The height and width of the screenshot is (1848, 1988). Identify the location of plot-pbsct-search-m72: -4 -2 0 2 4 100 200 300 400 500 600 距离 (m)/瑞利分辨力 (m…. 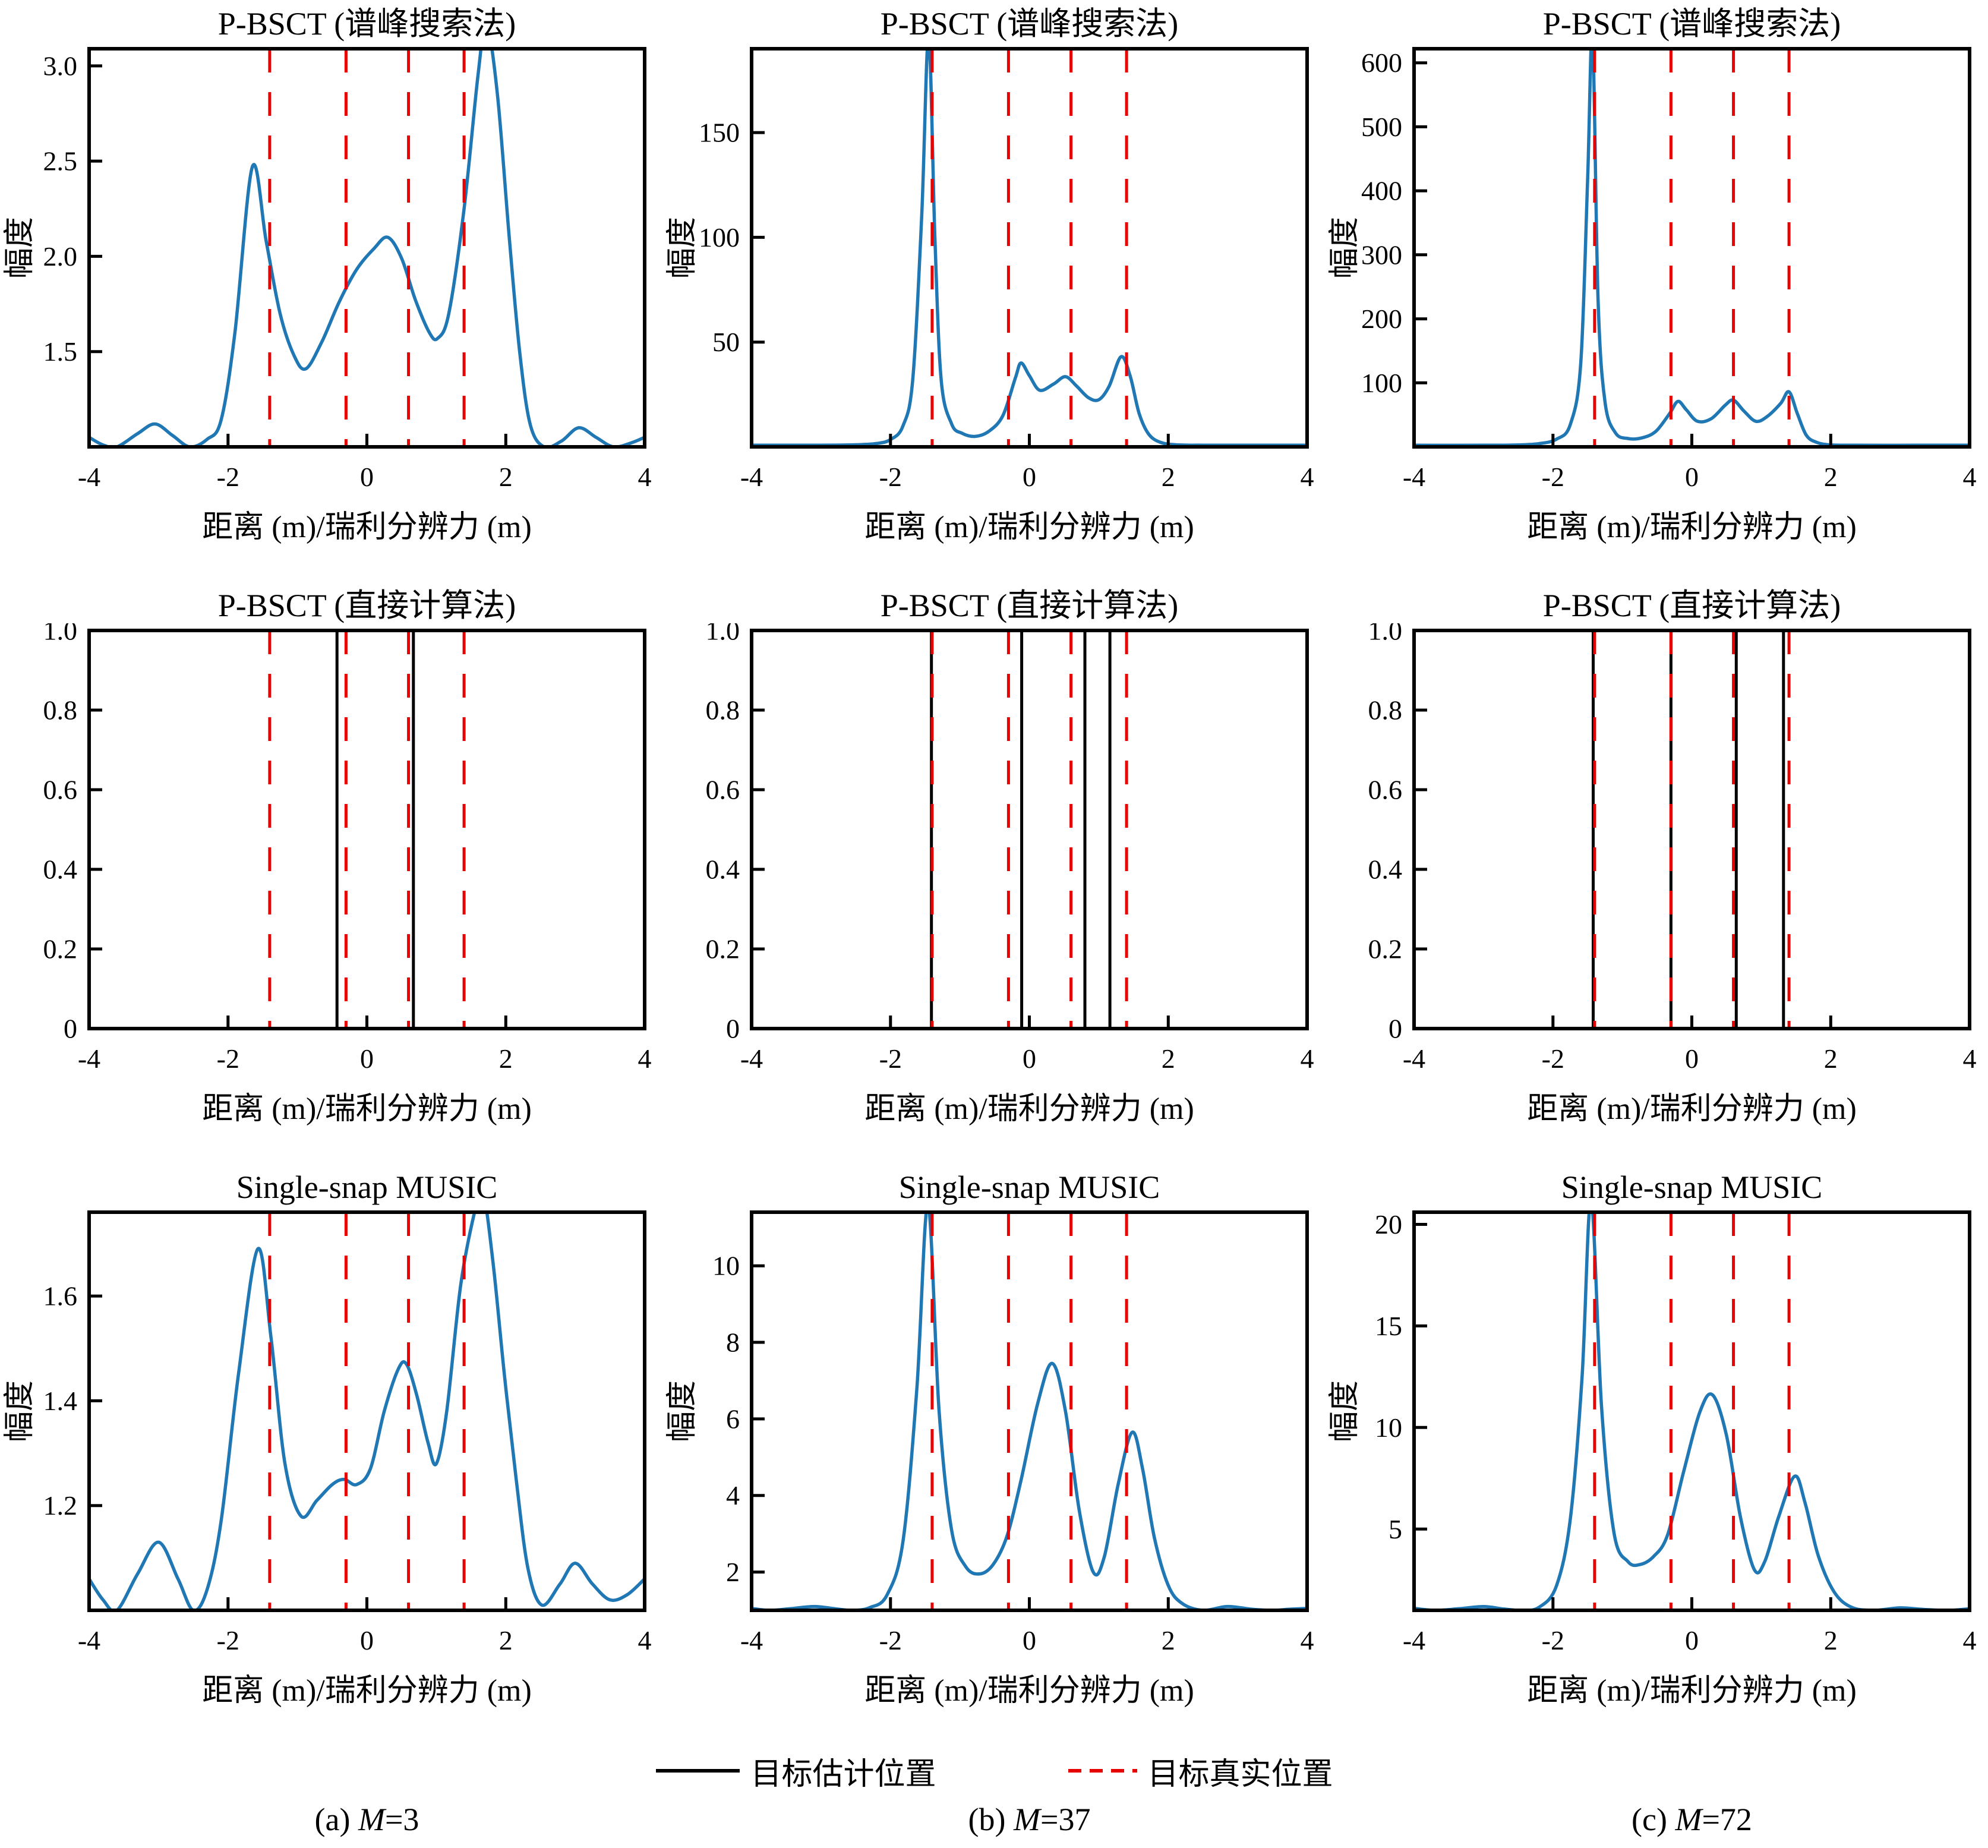
(1652, 295).